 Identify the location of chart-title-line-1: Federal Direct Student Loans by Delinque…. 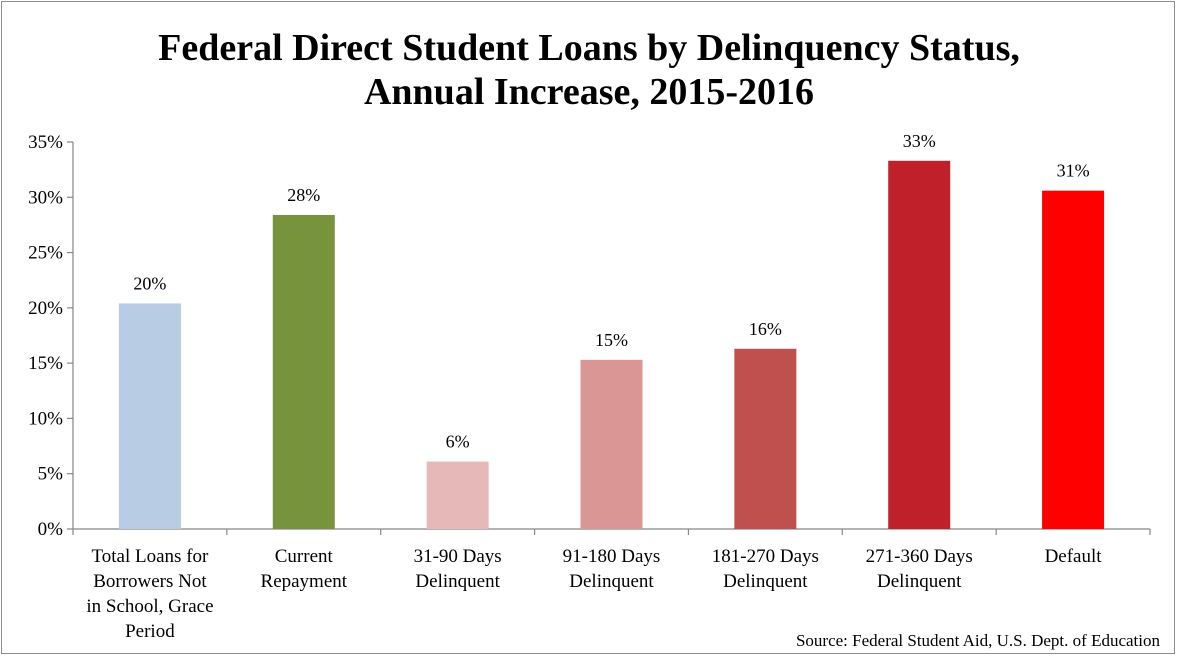
(589, 48).